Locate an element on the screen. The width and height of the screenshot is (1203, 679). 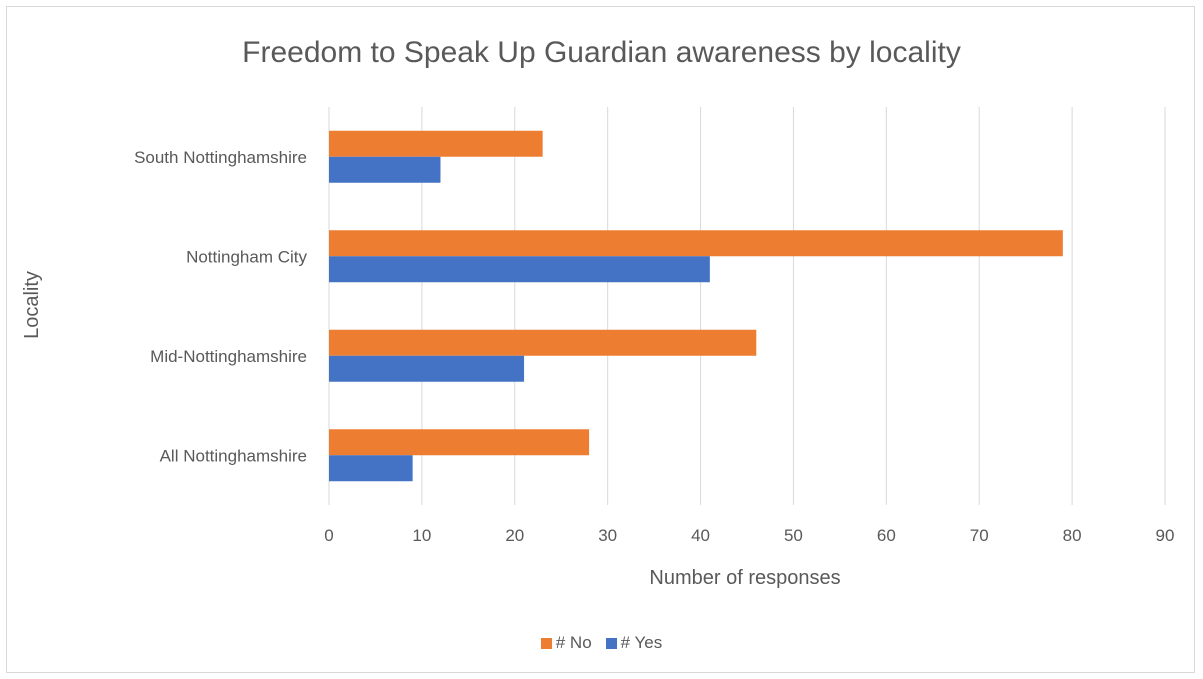
x-tick-label: 50 is located at coordinates (793, 535).